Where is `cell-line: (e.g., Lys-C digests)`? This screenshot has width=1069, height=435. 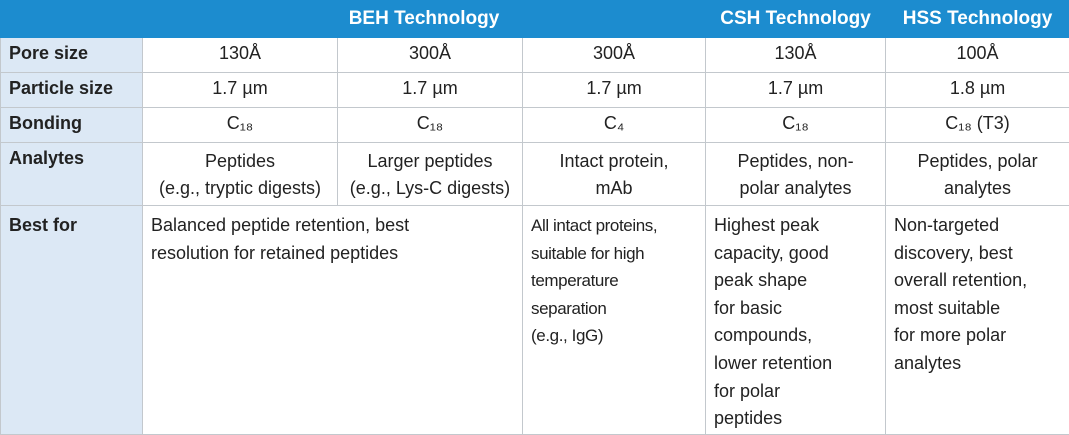 cell-line: (e.g., Lys-C digests) is located at coordinates (430, 188).